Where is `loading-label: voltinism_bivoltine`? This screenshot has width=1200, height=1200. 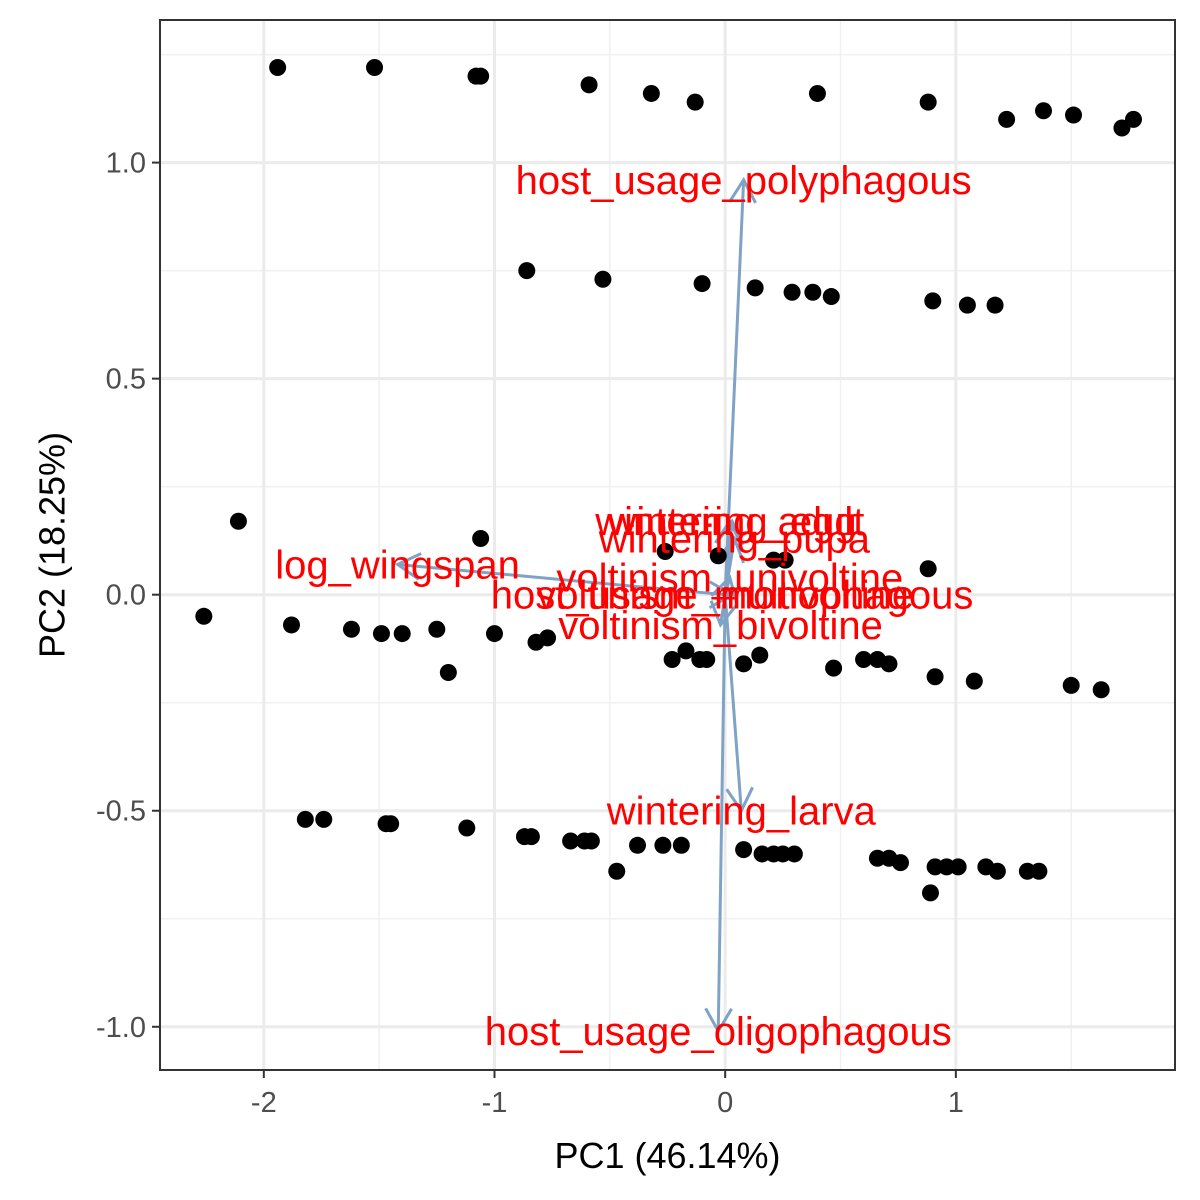 loading-label: voltinism_bivoltine is located at coordinates (720, 626).